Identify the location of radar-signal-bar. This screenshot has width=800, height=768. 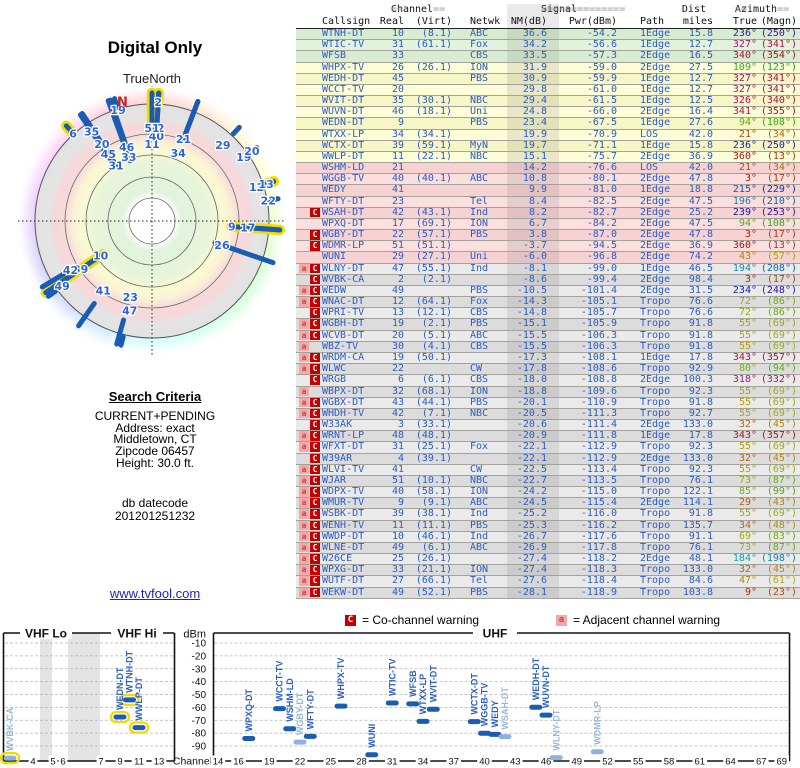
(122, 340).